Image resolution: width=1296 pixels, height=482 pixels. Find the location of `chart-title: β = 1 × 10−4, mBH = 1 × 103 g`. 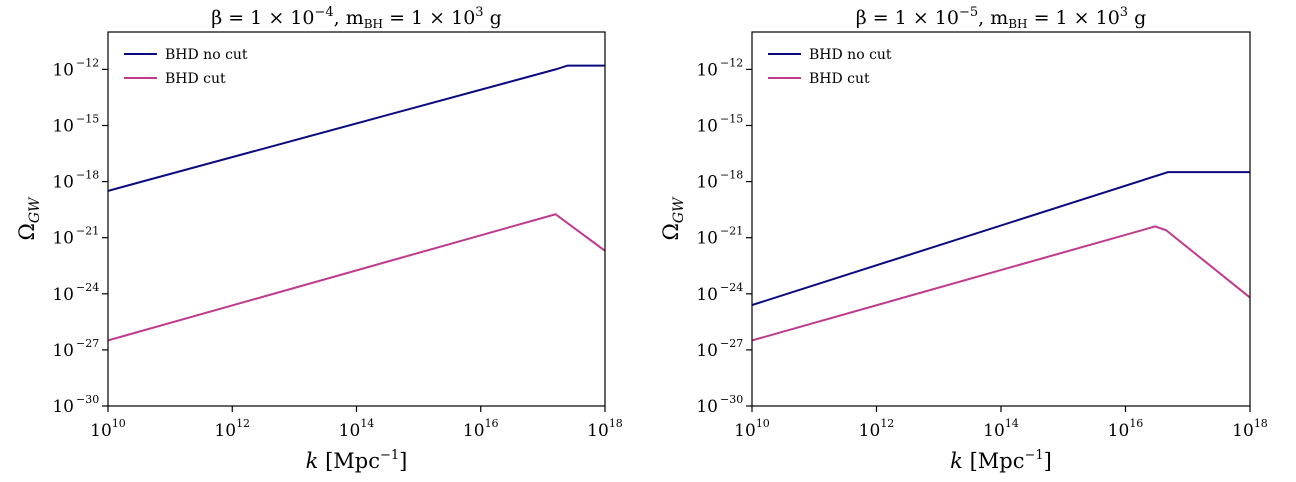

chart-title: β = 1 × 10−4, mBH = 1 × 103 g is located at coordinates (356, 18).